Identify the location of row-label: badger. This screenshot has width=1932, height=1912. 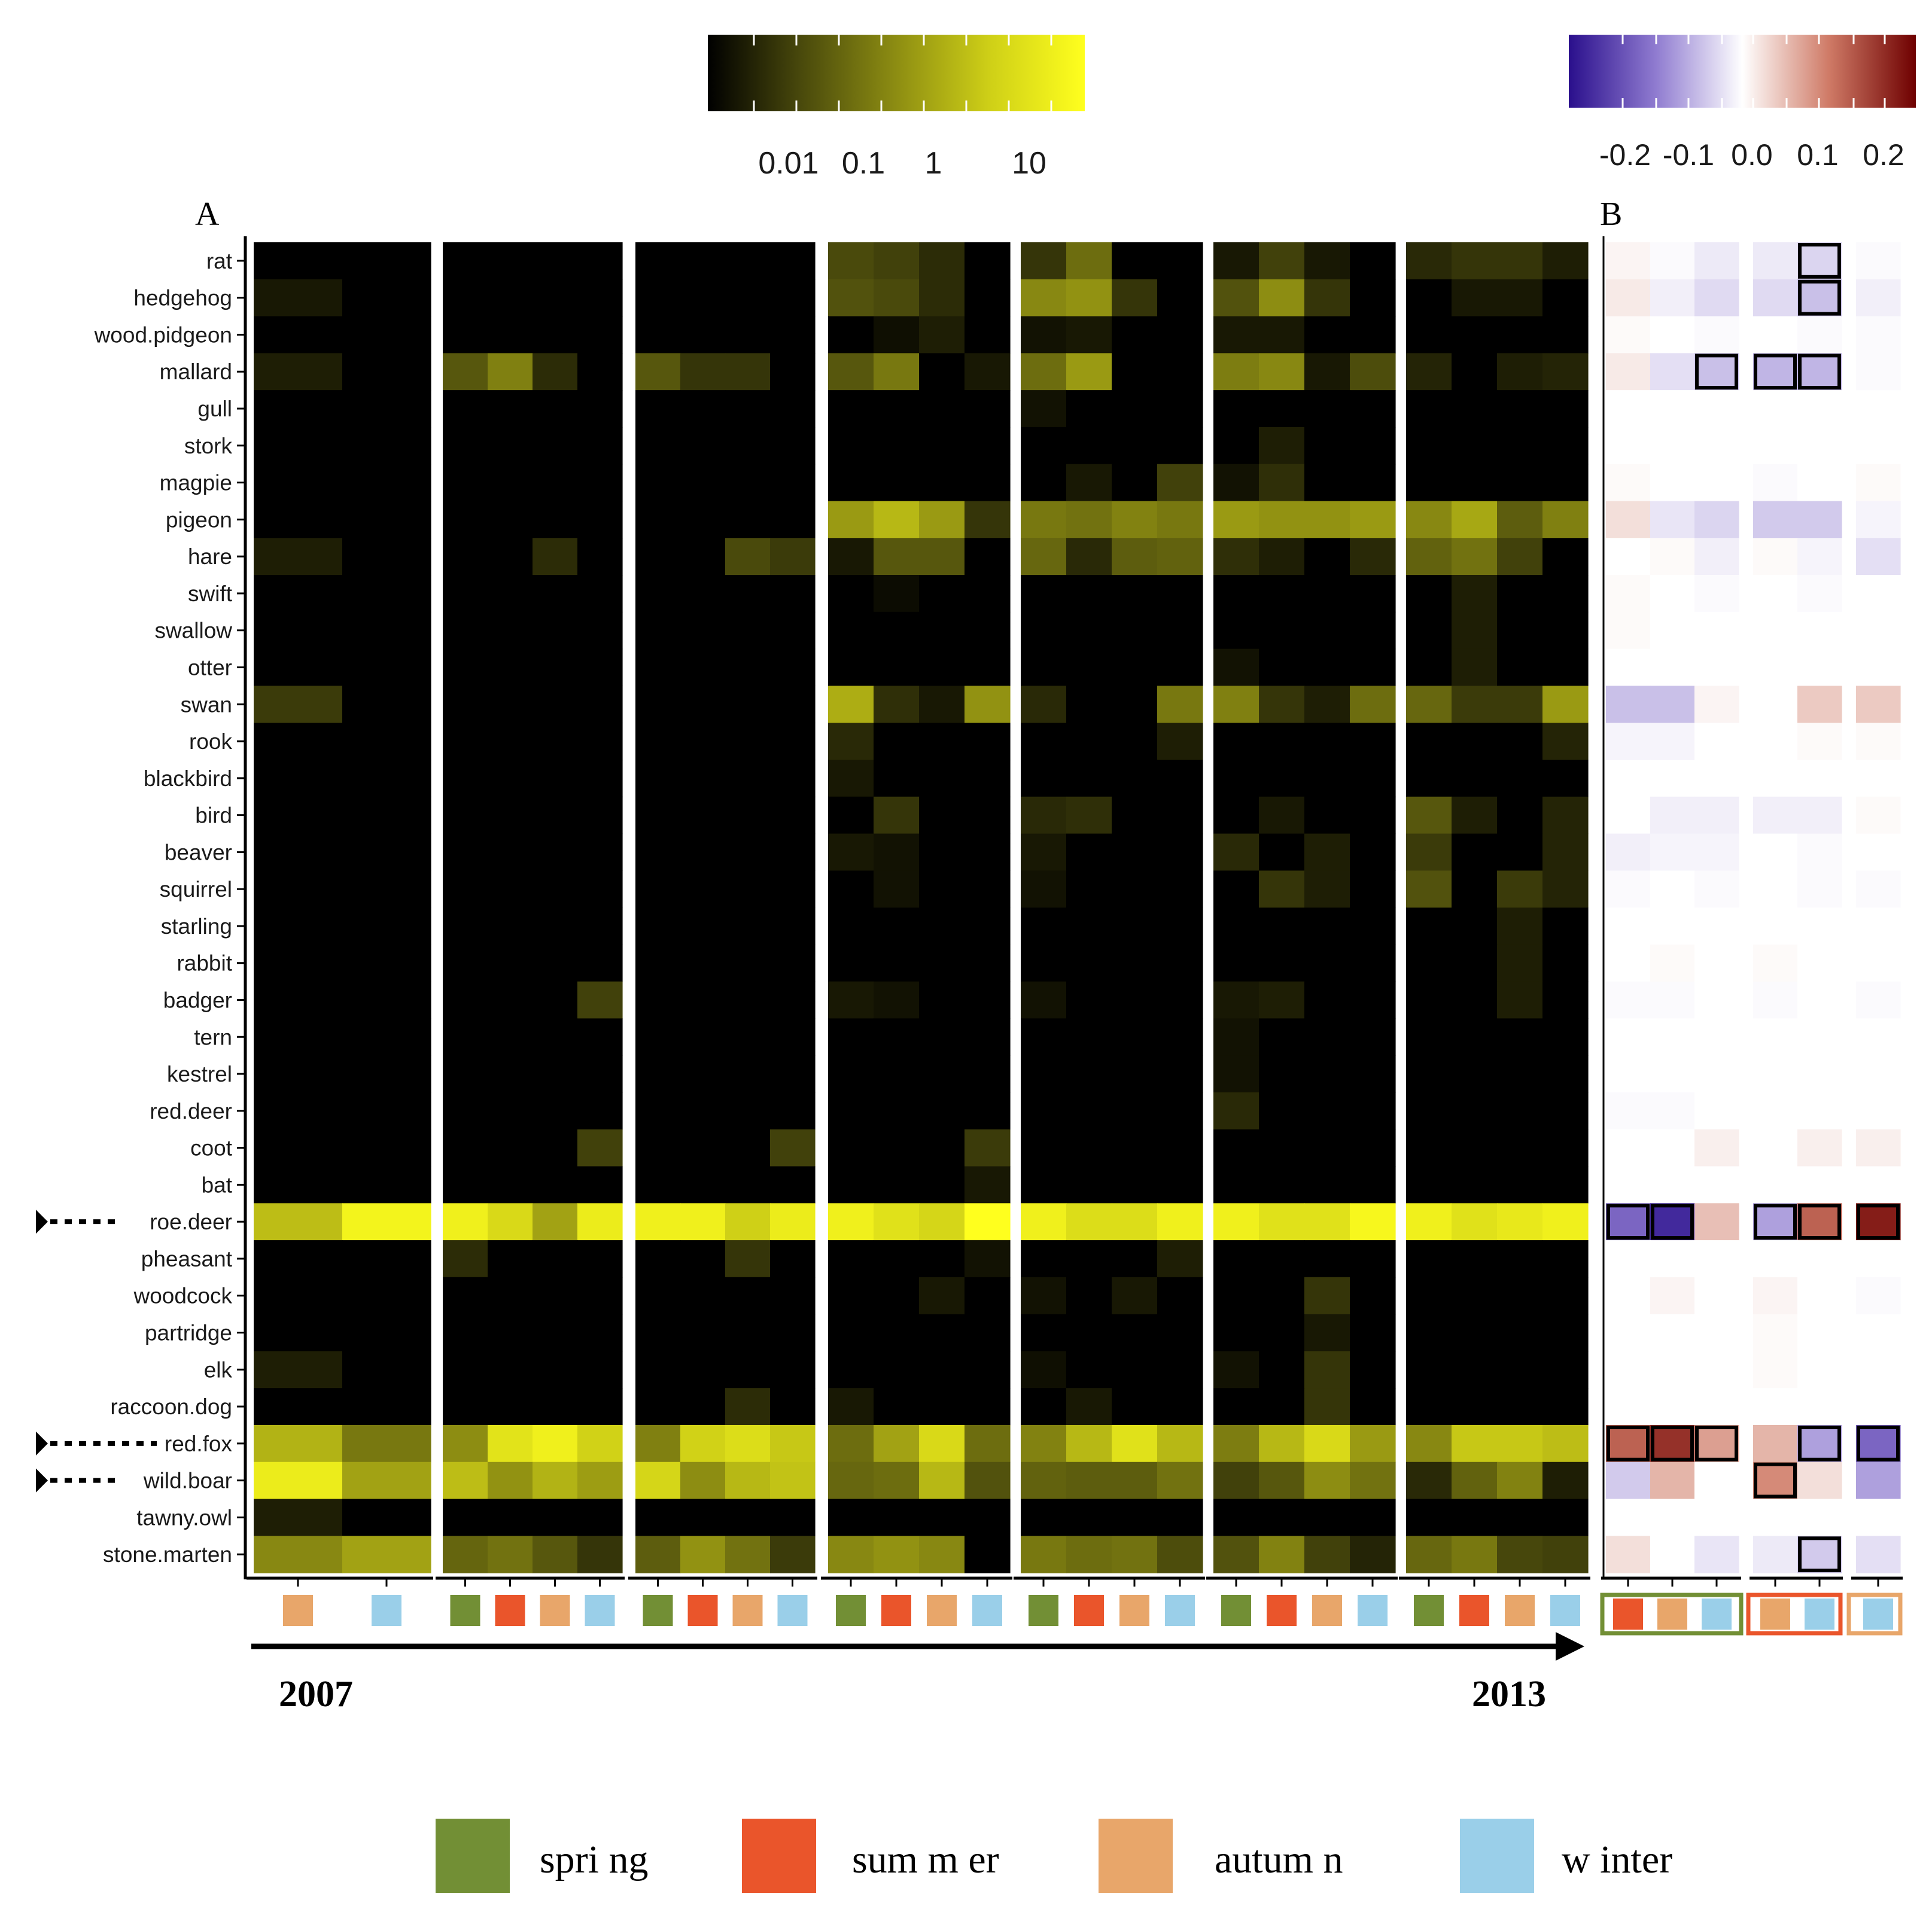
(197, 1000).